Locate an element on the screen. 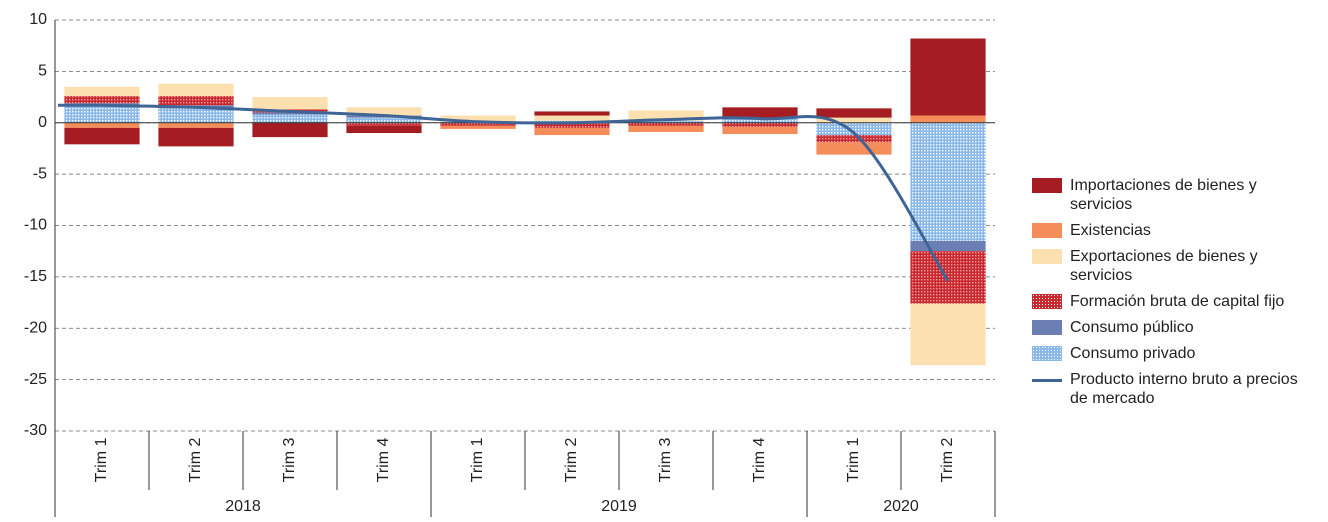 The height and width of the screenshot is (522, 1328). legend-item: Existencias is located at coordinates (1178, 230).